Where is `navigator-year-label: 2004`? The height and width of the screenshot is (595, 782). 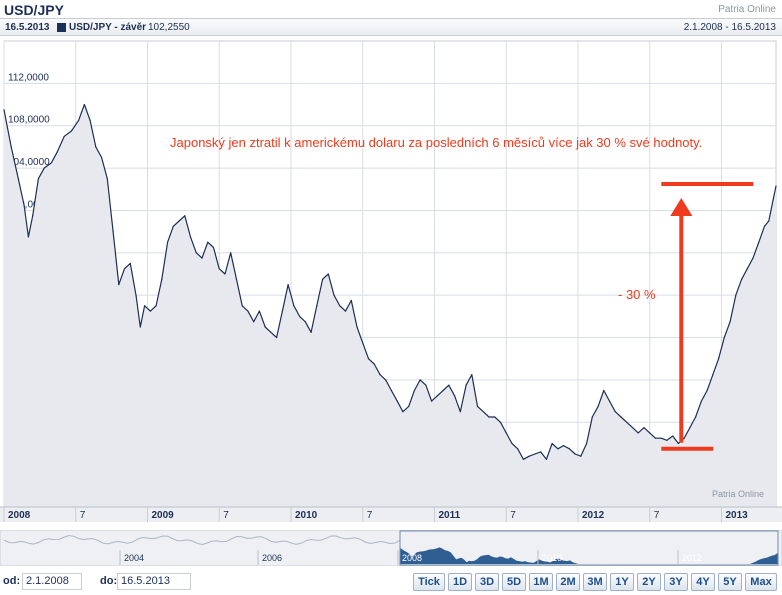 navigator-year-label: 2004 is located at coordinates (134, 558).